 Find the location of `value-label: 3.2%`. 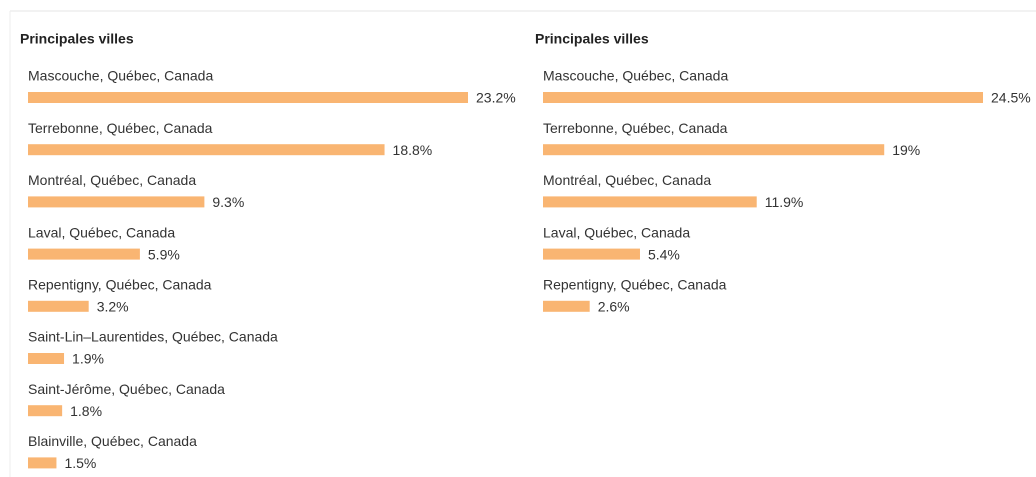

value-label: 3.2% is located at coordinates (113, 307).